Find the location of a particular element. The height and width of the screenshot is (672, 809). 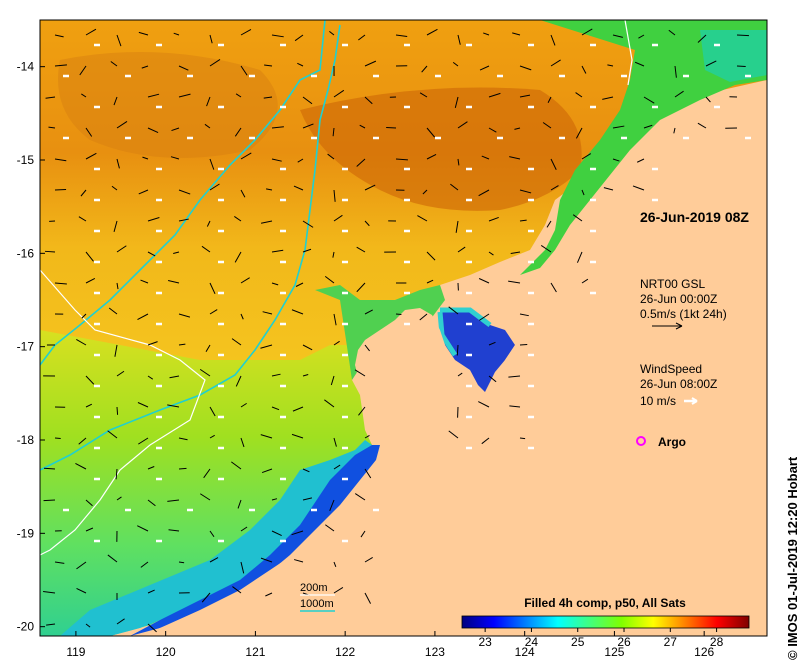

gulf-water is located at coordinates (477, 351).